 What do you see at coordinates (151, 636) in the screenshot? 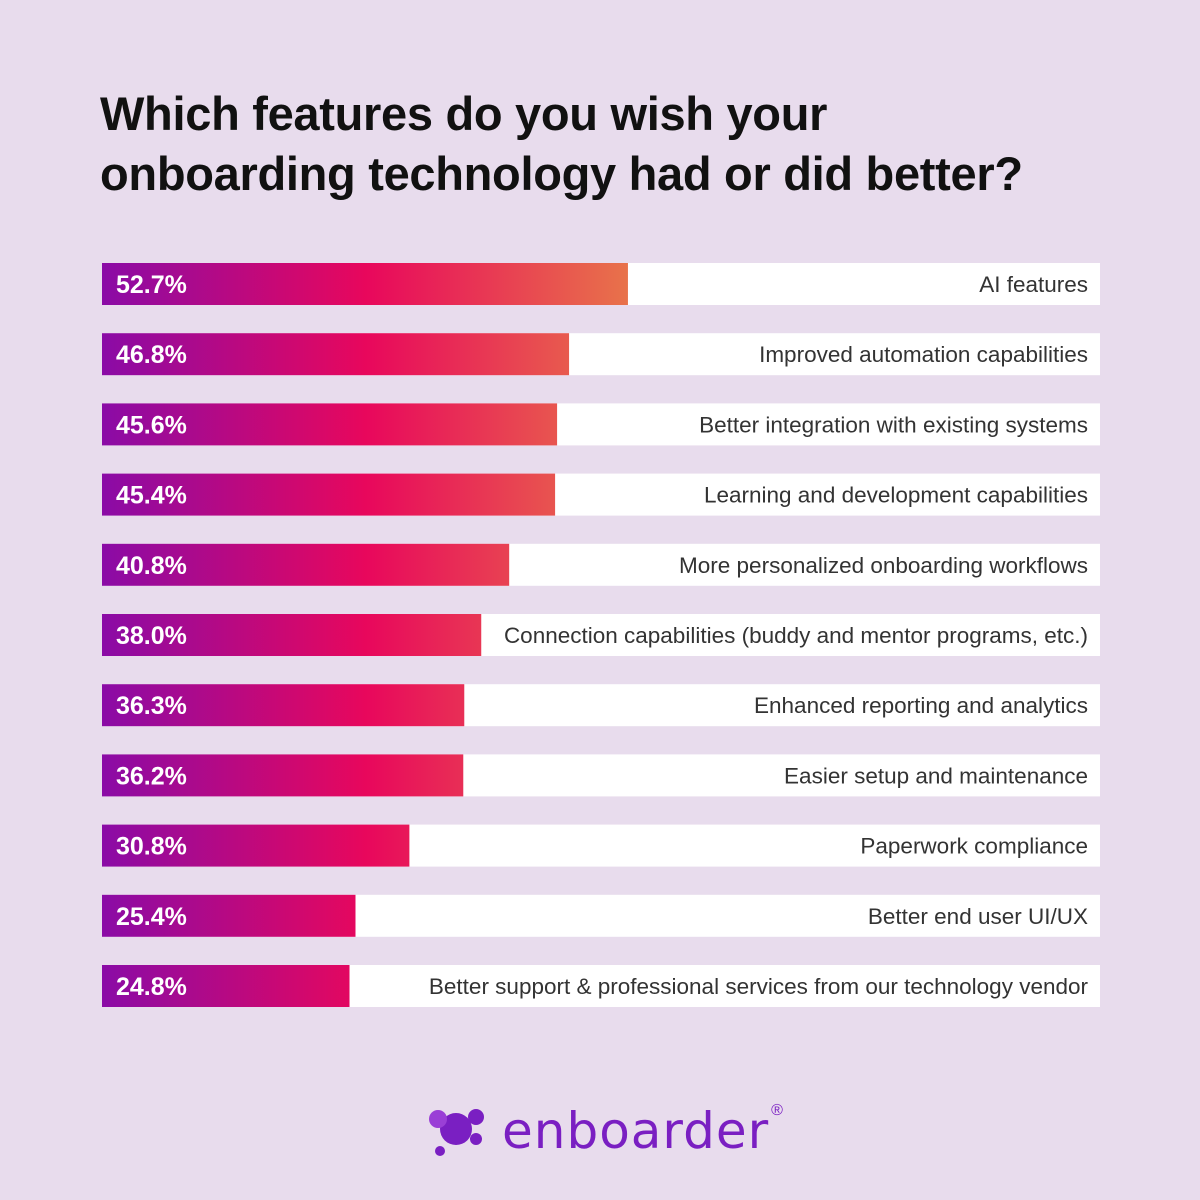
I see `bar-value-label: 38.0%` at bounding box center [151, 636].